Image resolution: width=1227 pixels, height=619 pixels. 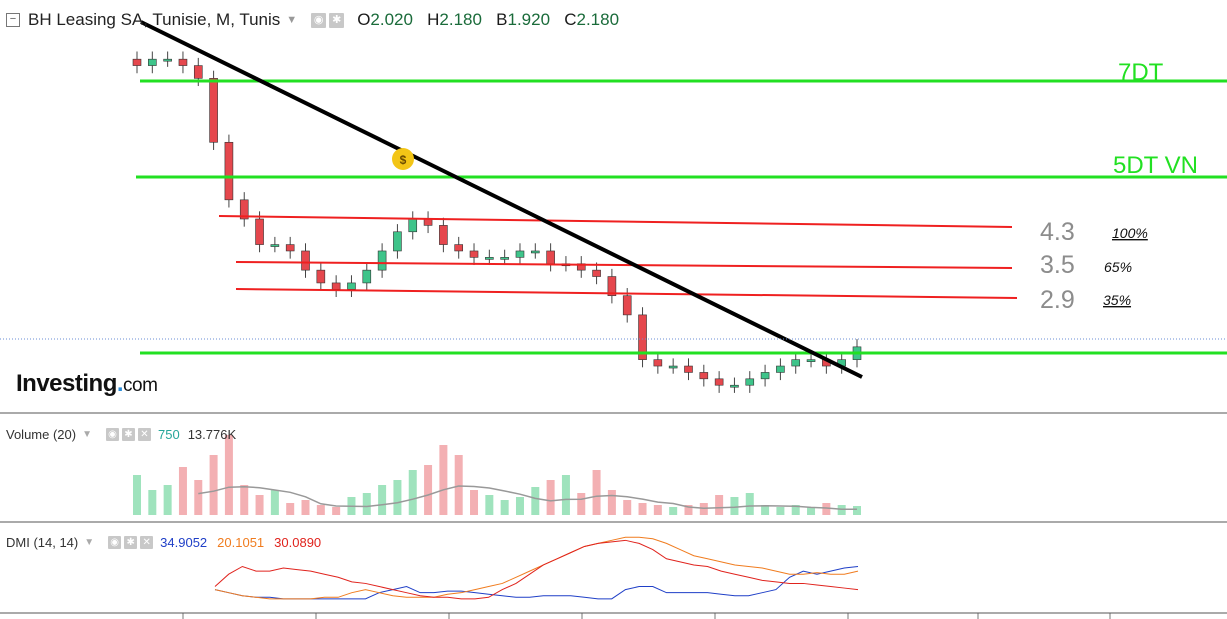 What do you see at coordinates (298, 542) in the screenshot?
I see `dmi-adx-value: 30.0890` at bounding box center [298, 542].